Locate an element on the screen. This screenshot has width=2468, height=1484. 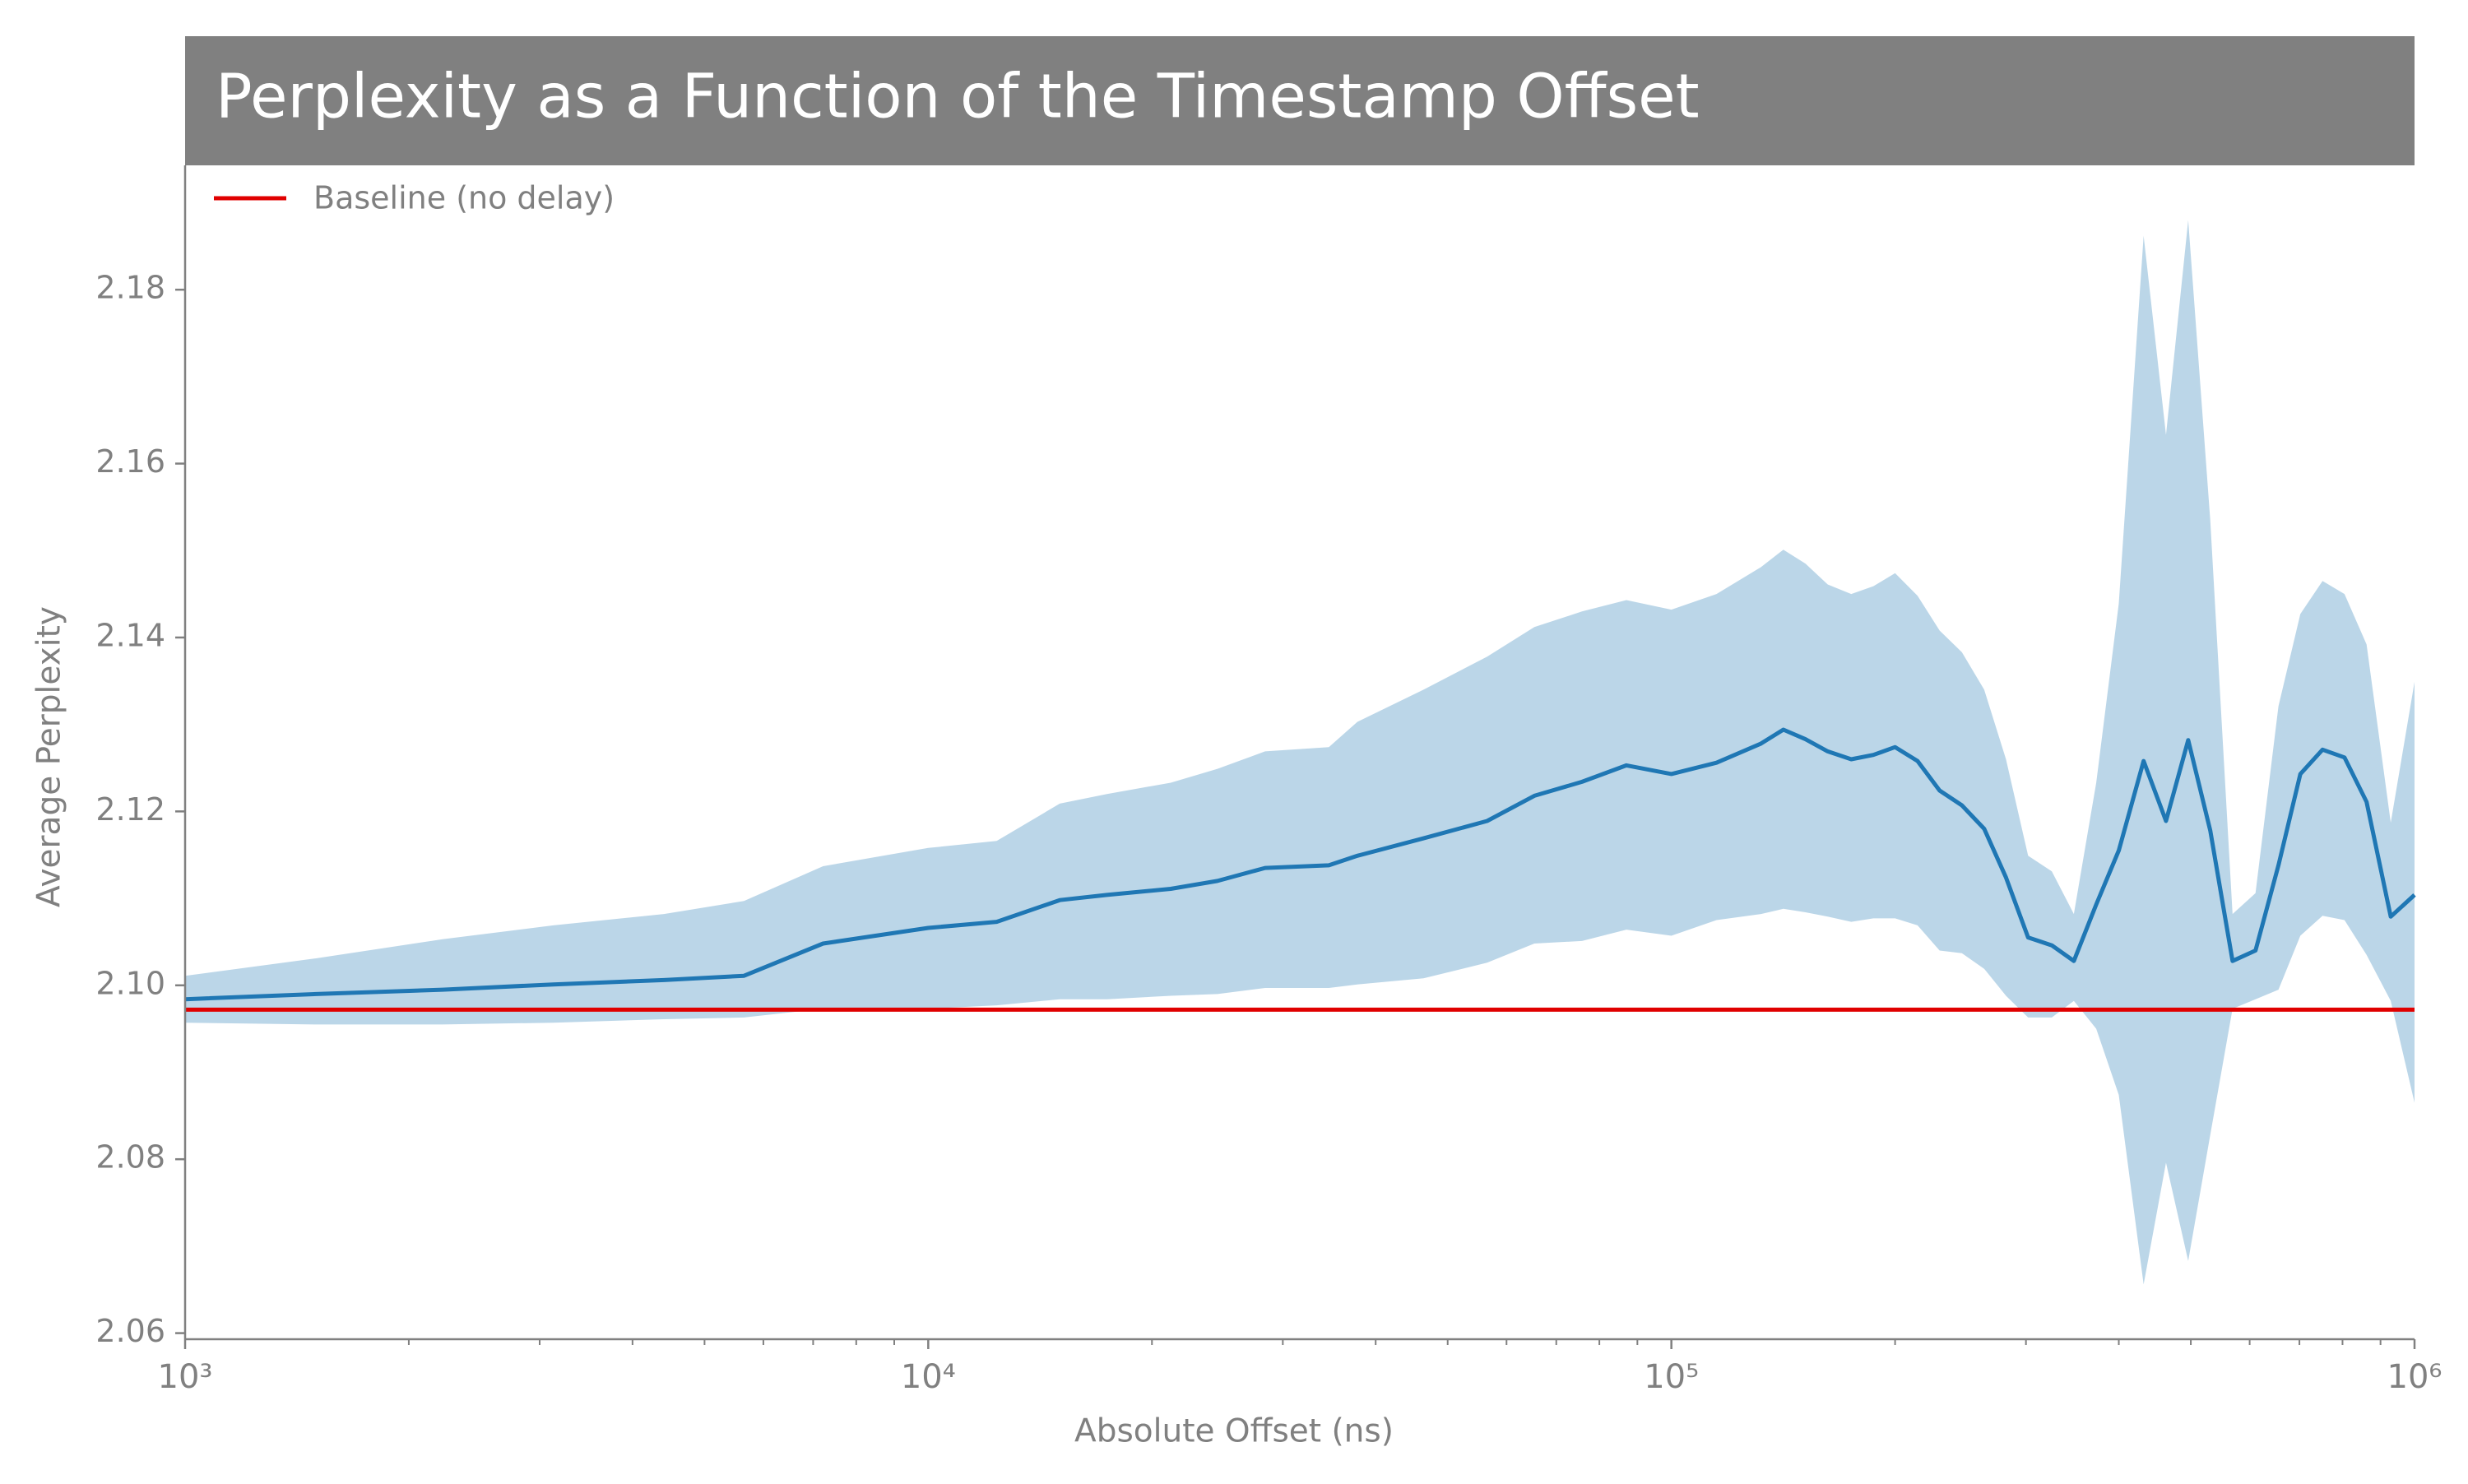
y-tick-label: 2.08 is located at coordinates (130, 1157).